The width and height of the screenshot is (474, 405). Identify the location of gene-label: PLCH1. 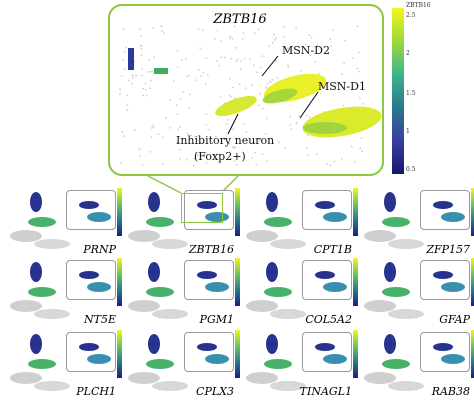
(96, 391).